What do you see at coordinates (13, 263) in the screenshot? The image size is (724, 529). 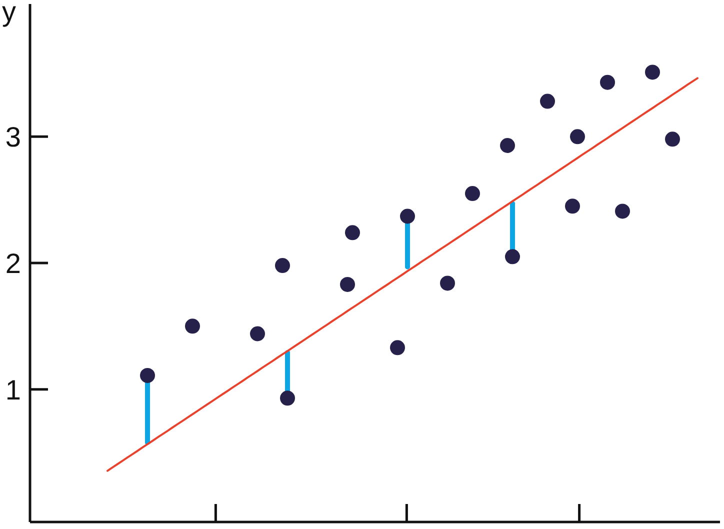 I see `y-tick-label: 2` at bounding box center [13, 263].